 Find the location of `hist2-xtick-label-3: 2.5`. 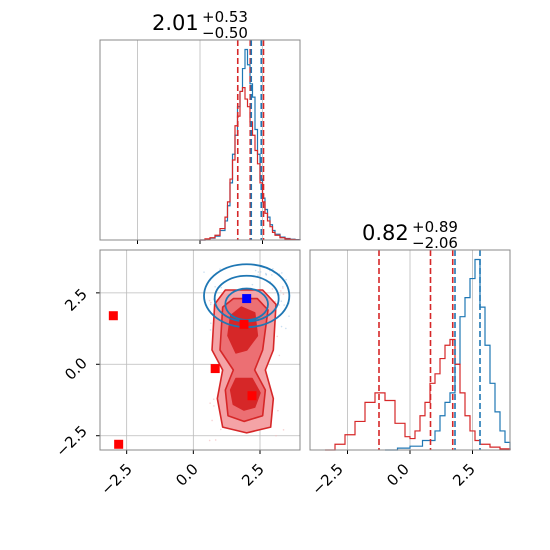

hist2-xtick-label-3: 2.5 is located at coordinates (464, 475).